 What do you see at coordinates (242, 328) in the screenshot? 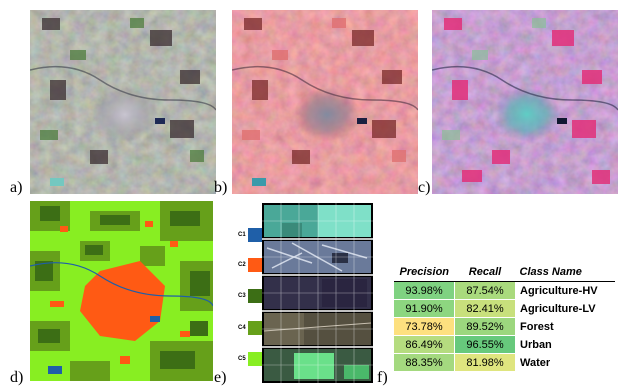
I see `class-label-c4: C4` at bounding box center [242, 328].